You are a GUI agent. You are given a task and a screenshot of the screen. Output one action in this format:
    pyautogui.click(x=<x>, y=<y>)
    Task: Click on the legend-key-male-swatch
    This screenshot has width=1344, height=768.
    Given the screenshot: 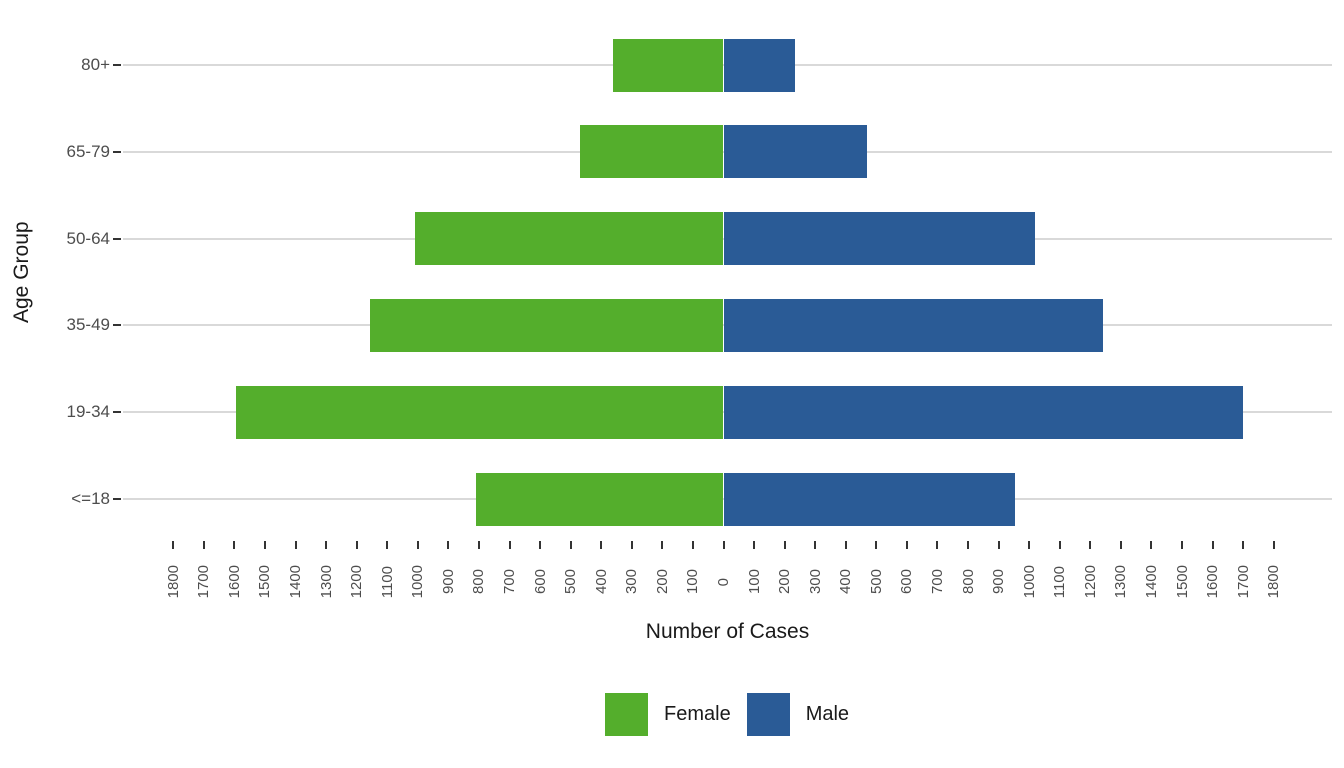 What is the action you would take?
    pyautogui.click(x=768, y=714)
    